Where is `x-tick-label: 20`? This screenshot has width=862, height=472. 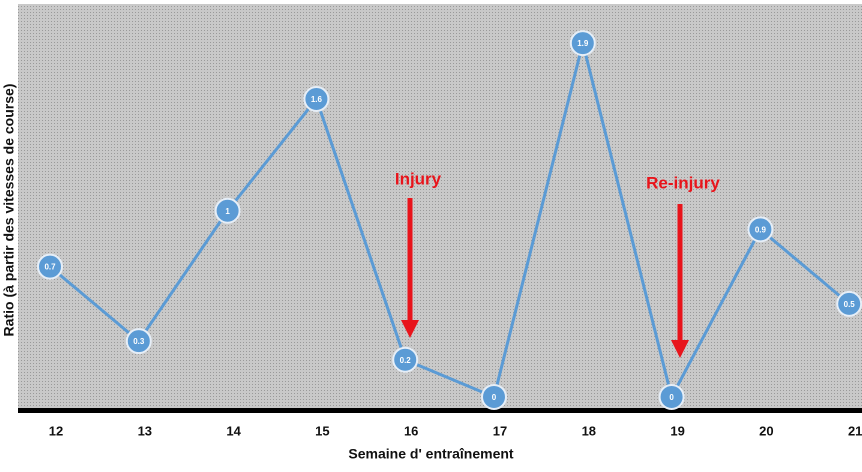 x-tick-label: 20 is located at coordinates (766, 430).